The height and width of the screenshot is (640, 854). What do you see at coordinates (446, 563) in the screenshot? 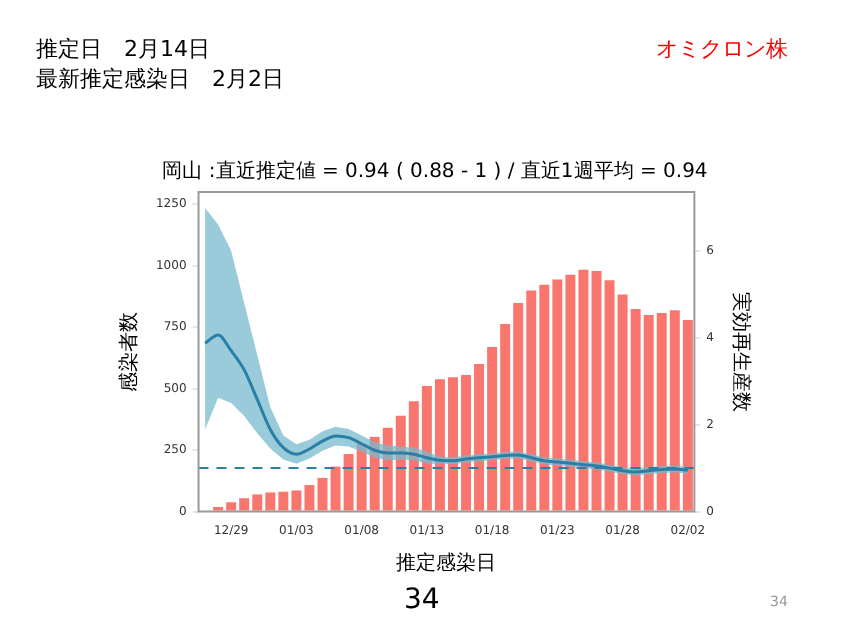
I see `x-axis-title: 推定感染日` at bounding box center [446, 563].